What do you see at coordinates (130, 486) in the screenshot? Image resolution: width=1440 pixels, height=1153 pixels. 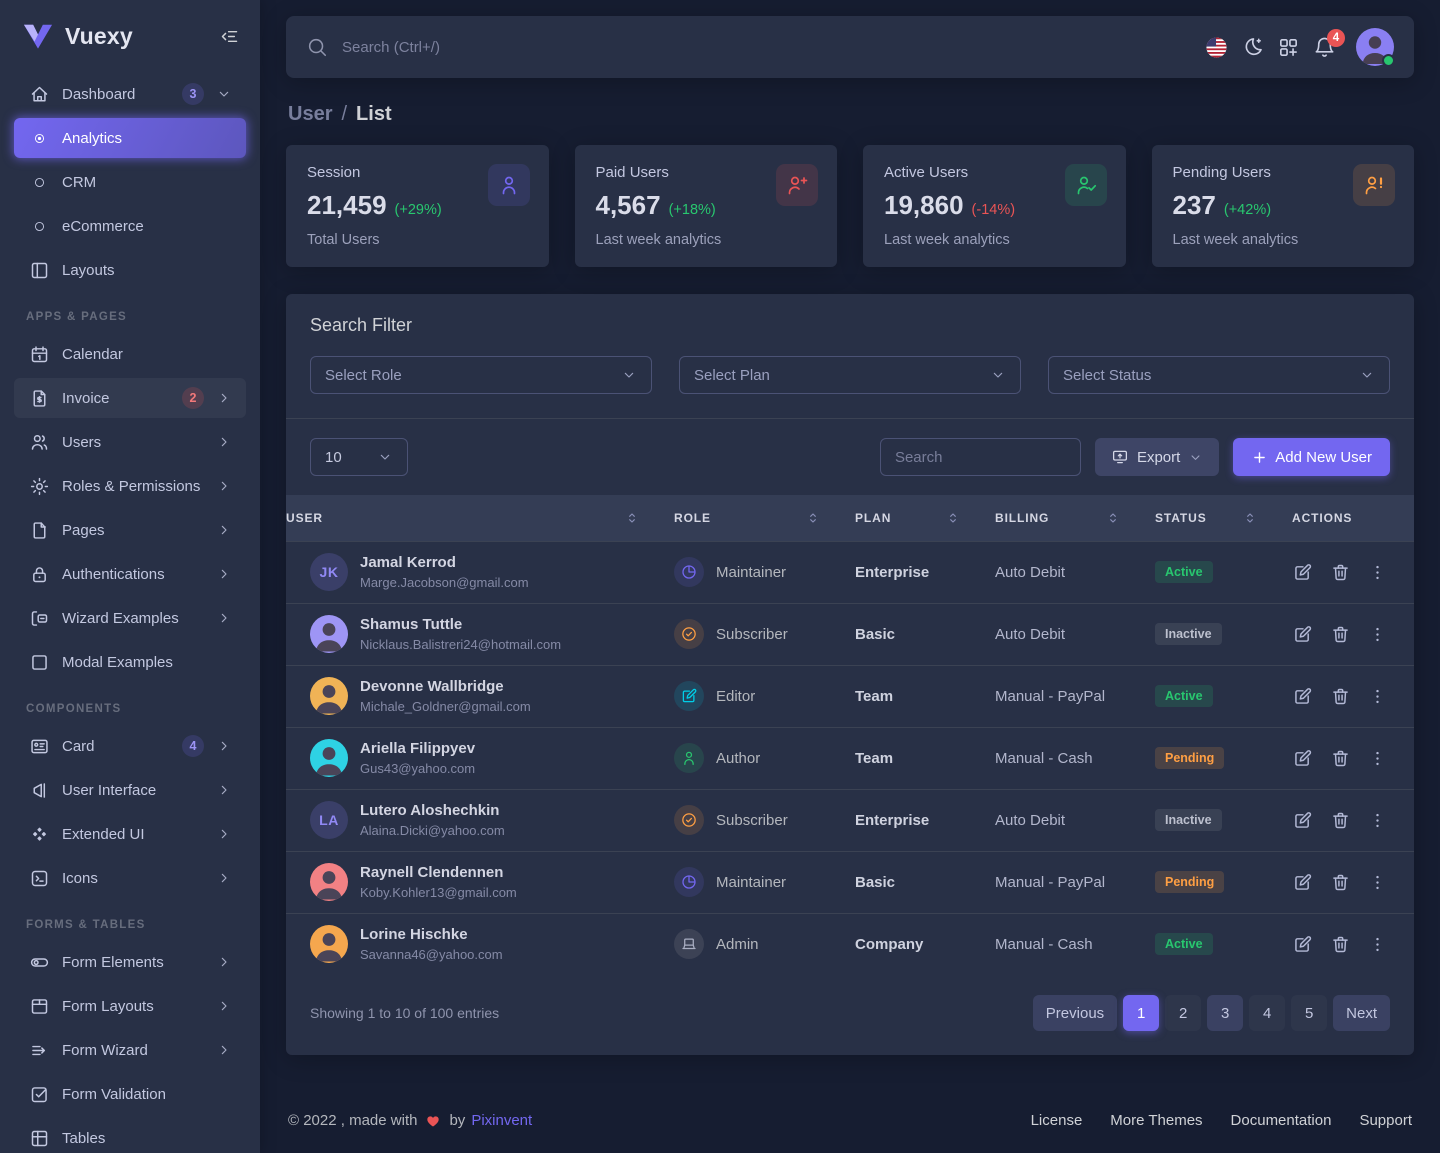 I see `sidebar-item: Roles & Permissions` at bounding box center [130, 486].